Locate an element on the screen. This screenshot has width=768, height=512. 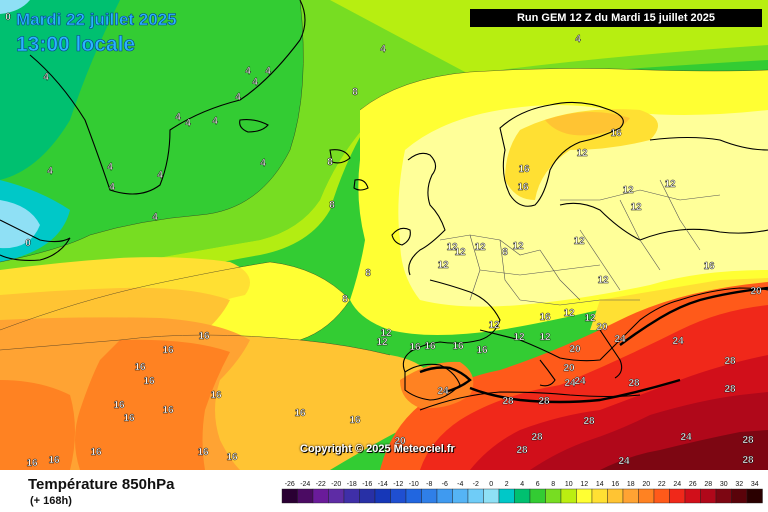
legend-tick-label: -2 is located at coordinates (476, 484).